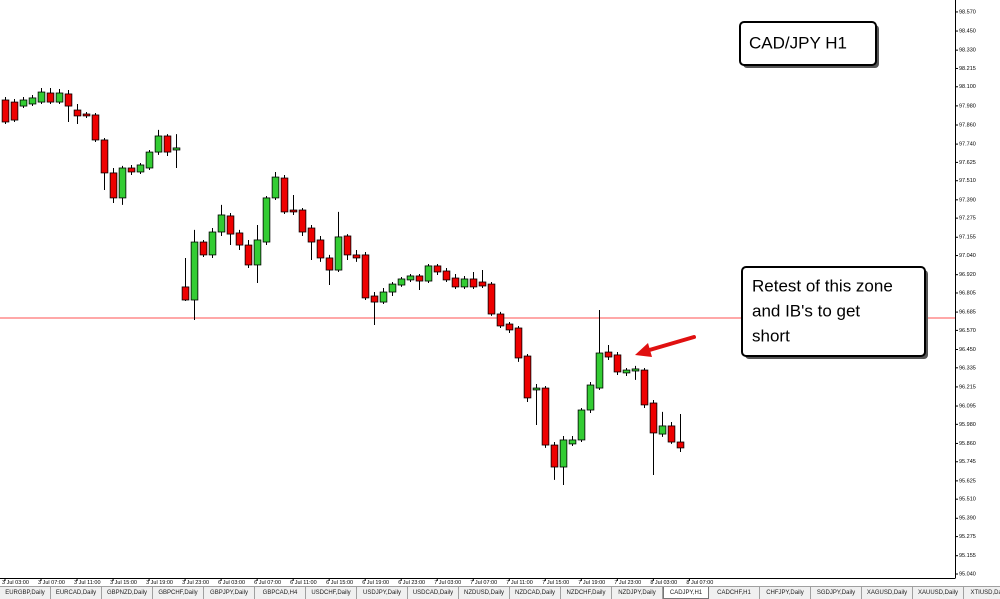 Image resolution: width=1000 pixels, height=599 pixels. I want to click on chart-tab: CADJPY,H1, so click(686, 593).